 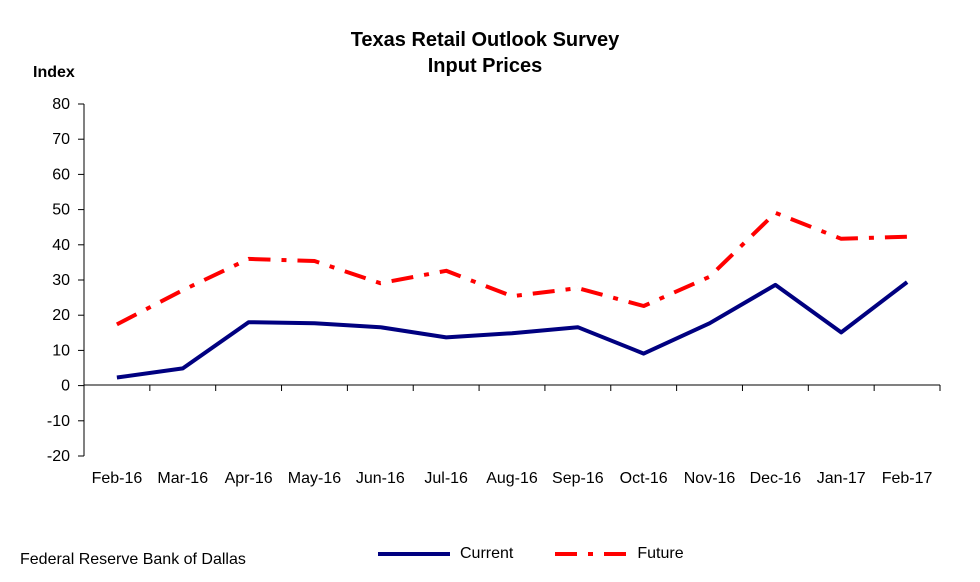 I want to click on chart-title-line2: Input Prices, so click(x=485, y=66).